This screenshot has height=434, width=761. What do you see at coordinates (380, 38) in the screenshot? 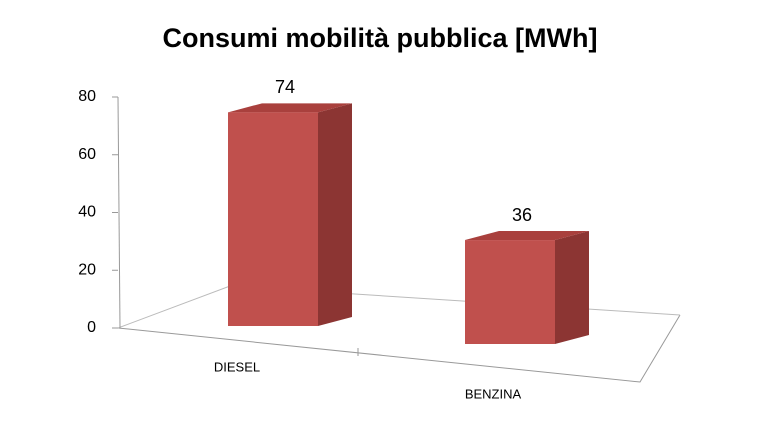
I see `chart-title: Consumi mobilità pubblica [MWh]` at bounding box center [380, 38].